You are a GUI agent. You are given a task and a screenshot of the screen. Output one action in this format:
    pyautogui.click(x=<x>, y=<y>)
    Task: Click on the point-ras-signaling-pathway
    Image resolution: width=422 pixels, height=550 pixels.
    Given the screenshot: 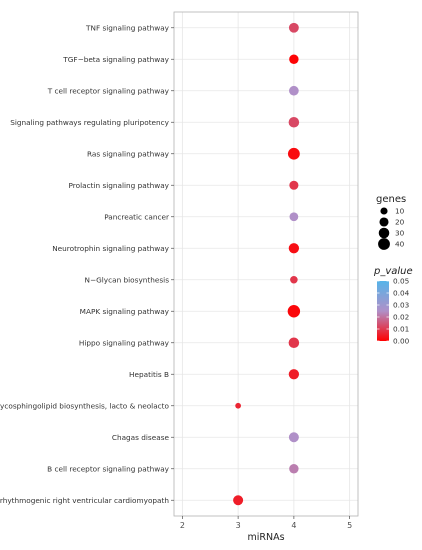 What is the action you would take?
    pyautogui.click(x=293, y=153)
    